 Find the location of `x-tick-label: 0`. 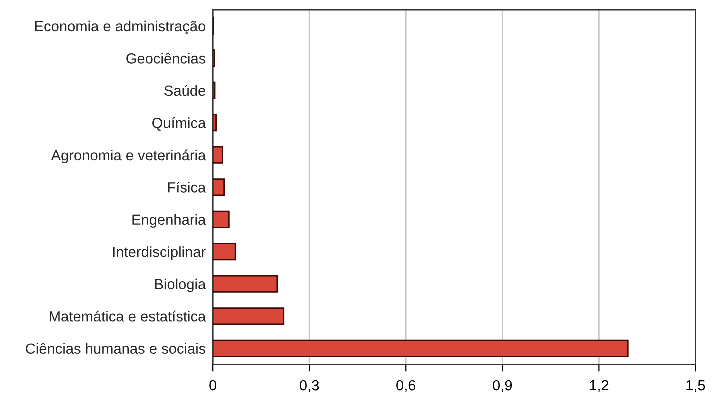

x-tick-label: 0 is located at coordinates (213, 385).